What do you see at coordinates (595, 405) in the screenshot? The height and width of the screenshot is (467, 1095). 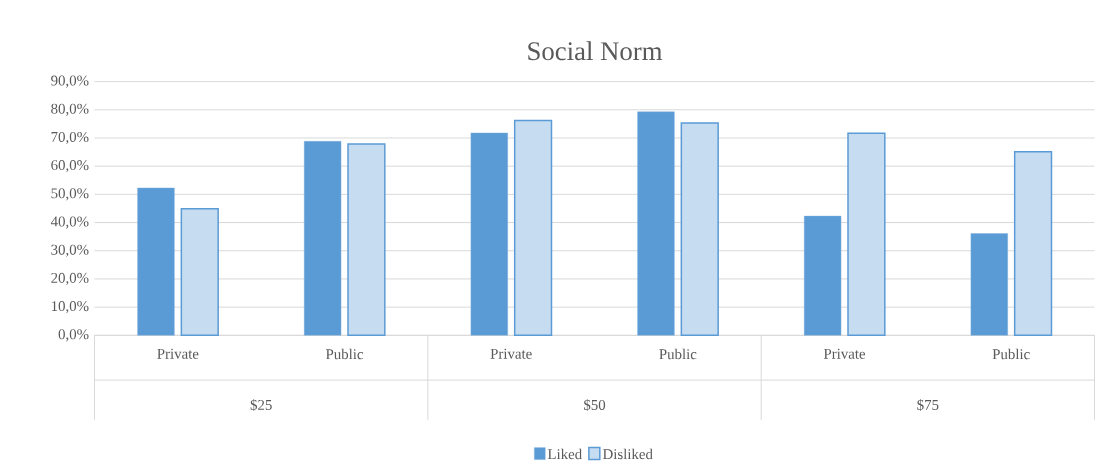 I see `text: $50` at bounding box center [595, 405].